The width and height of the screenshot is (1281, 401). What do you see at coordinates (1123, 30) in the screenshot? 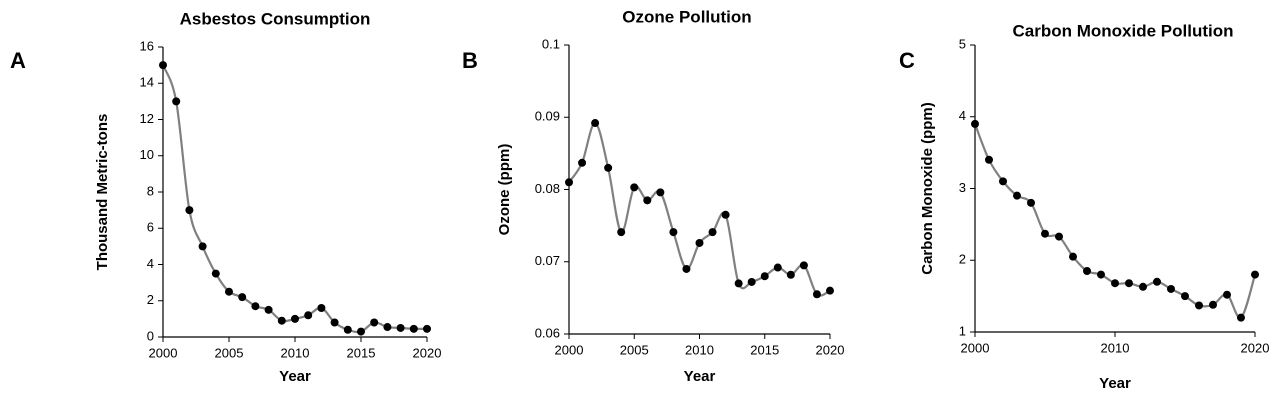
I see `chart-title: Carbon Monoxide Pollution` at bounding box center [1123, 30].